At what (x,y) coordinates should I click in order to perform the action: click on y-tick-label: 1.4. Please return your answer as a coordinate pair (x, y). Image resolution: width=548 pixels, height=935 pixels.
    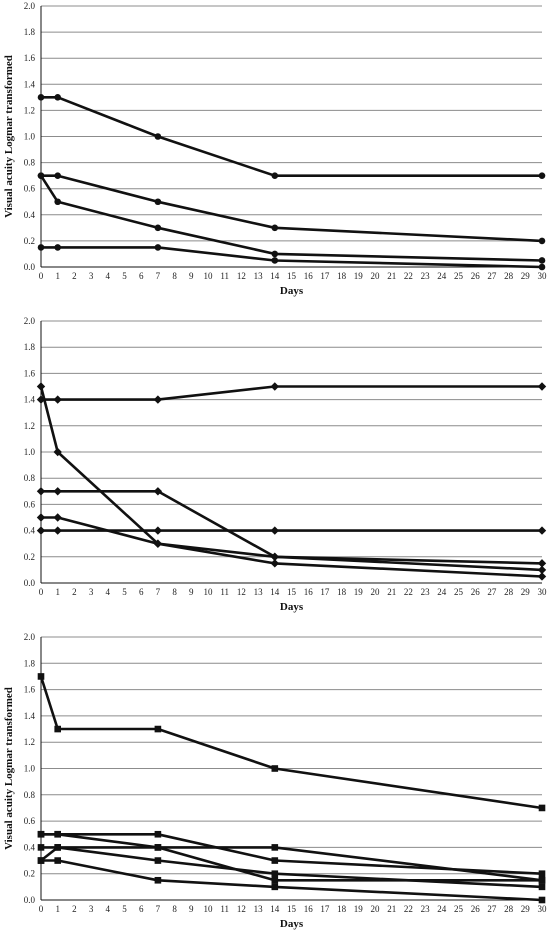
    Looking at the image, I should click on (30, 716).